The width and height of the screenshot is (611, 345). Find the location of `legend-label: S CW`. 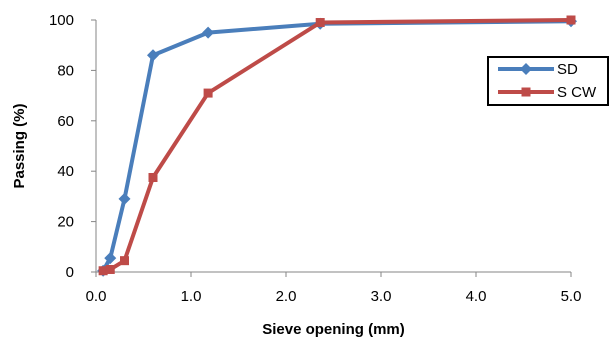

legend-label: S CW is located at coordinates (577, 92).